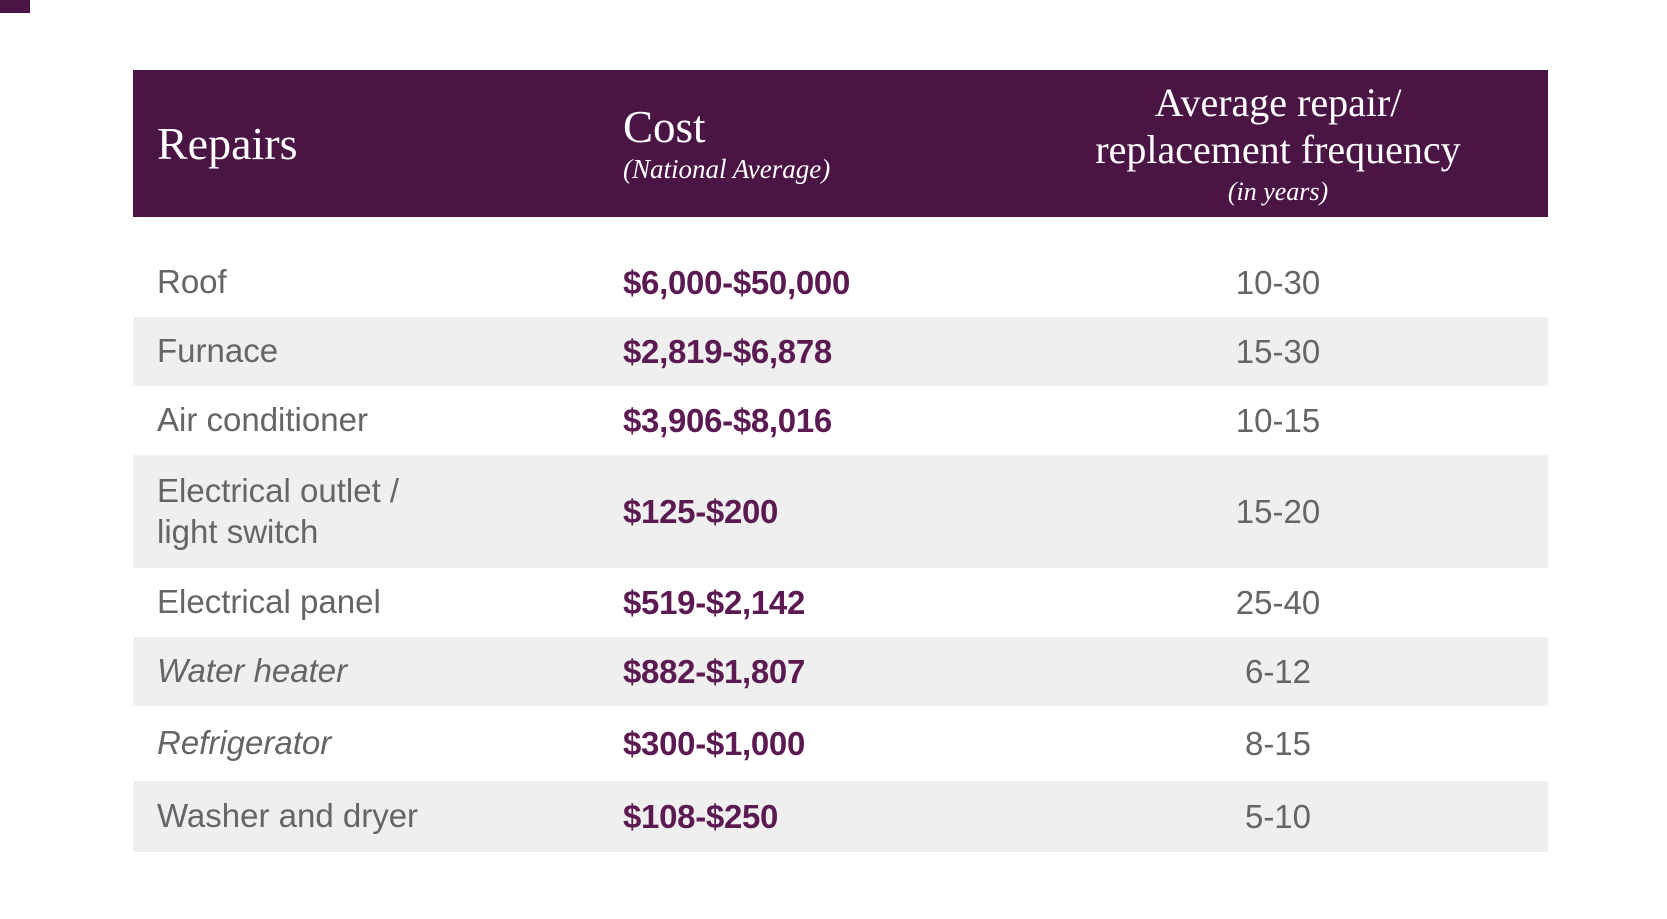 Image resolution: width=1667 pixels, height=919 pixels. Describe the element at coordinates (1278, 282) in the screenshot. I see `frequency-cell: 10-30` at that location.